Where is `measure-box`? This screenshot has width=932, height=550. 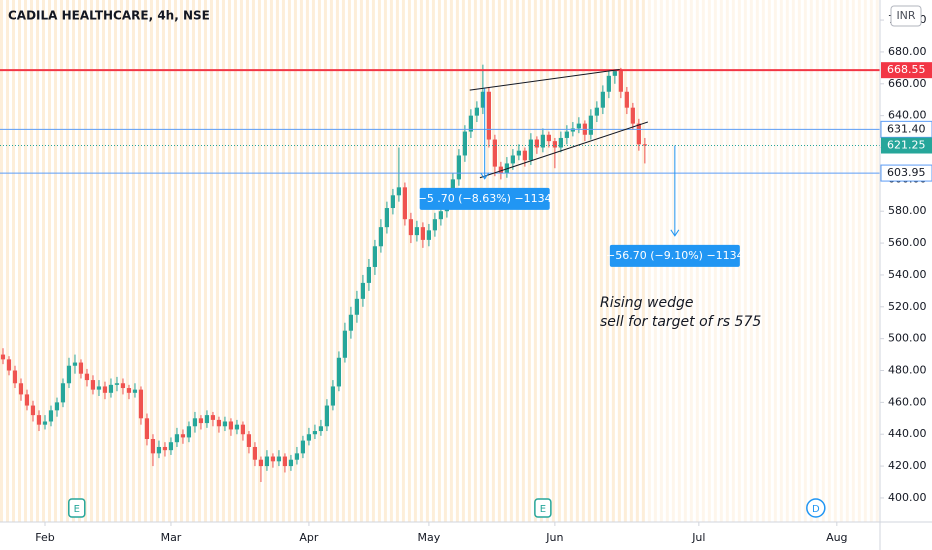 measure-box is located at coordinates (484, 198).